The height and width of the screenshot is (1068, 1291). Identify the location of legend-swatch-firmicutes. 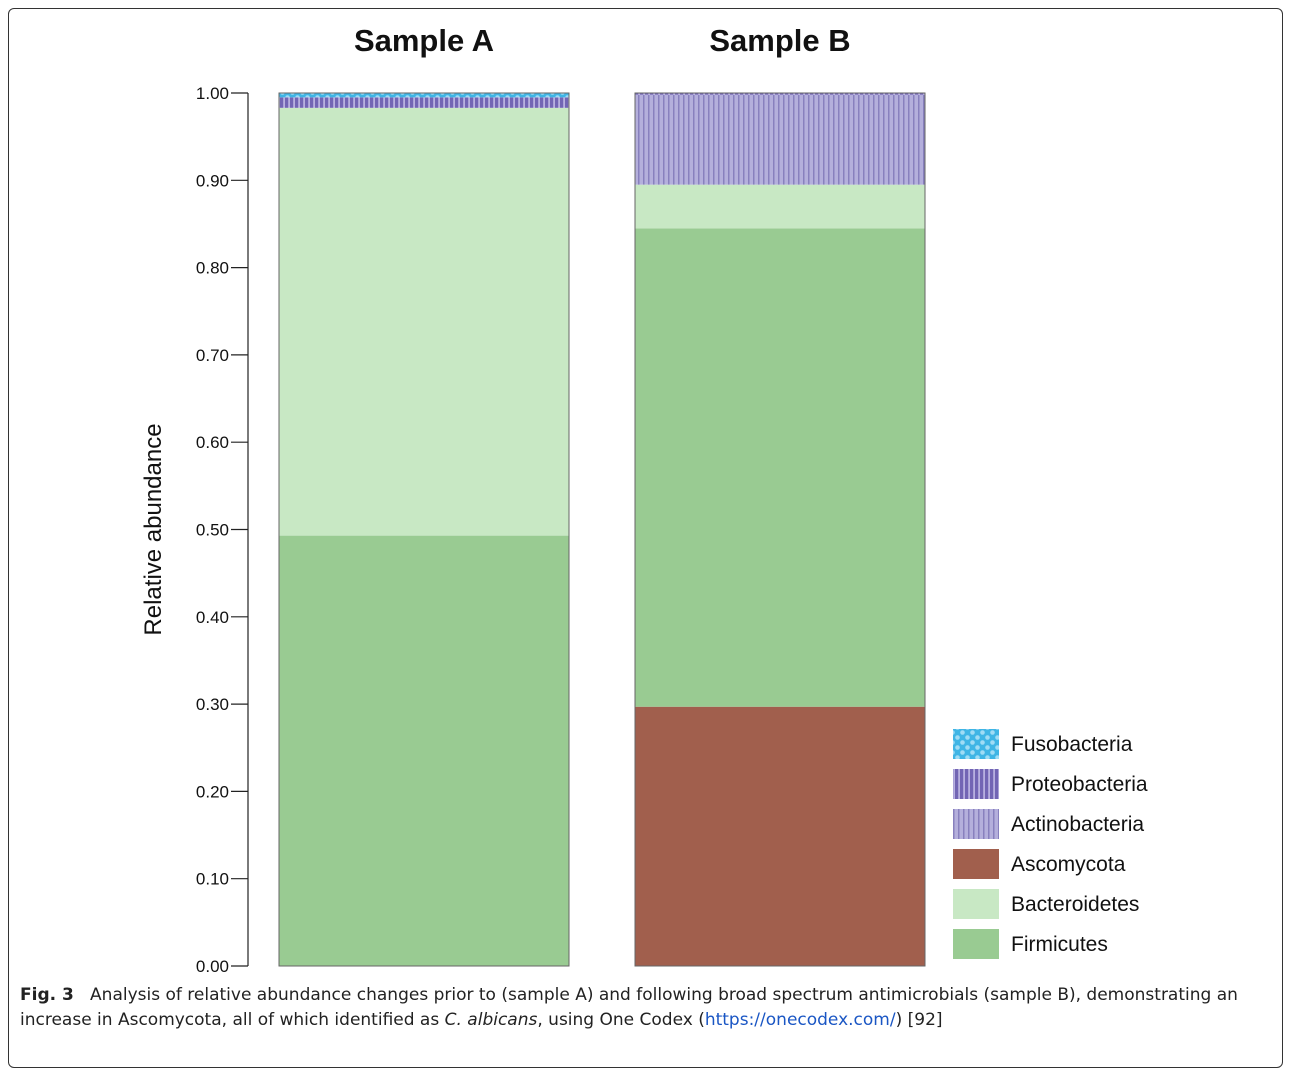
(976, 944).